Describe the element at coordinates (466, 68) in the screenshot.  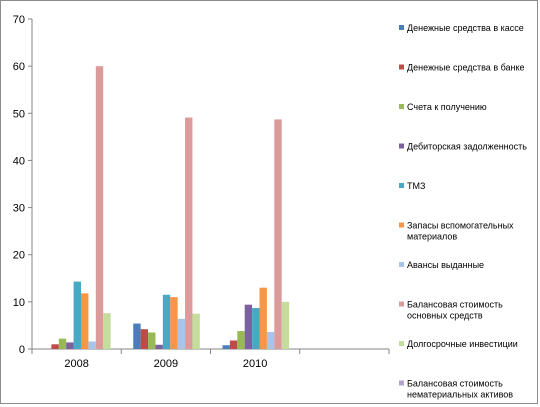
I see `legend-label: Денежные средства в банке` at that location.